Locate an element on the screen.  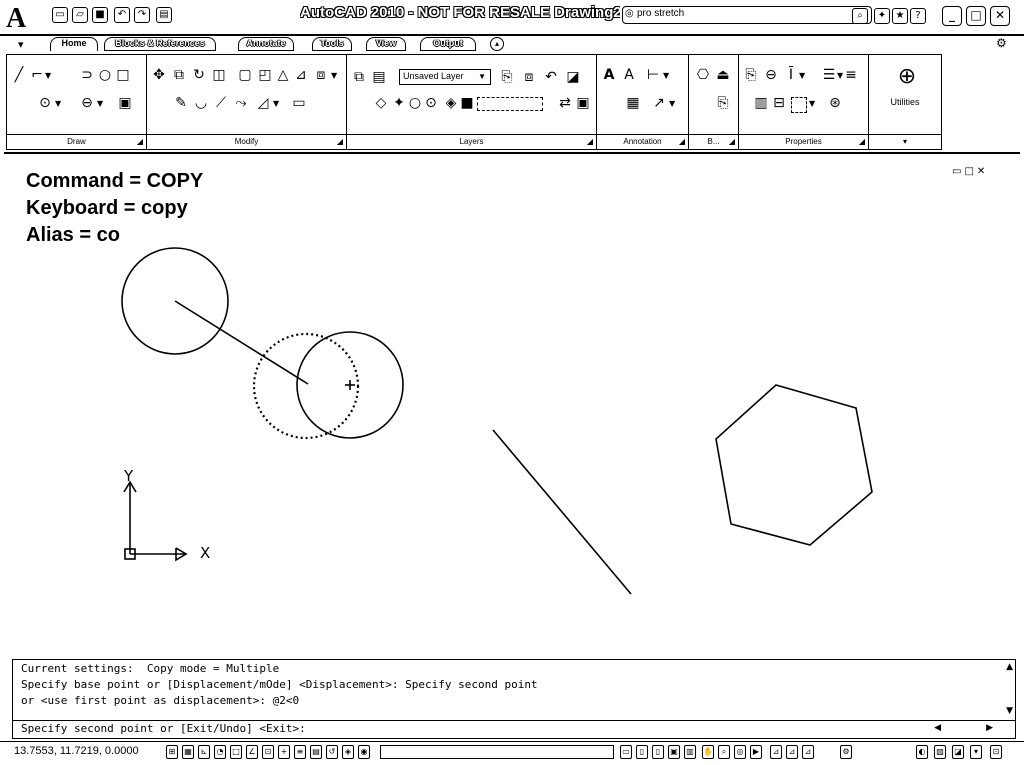
join-icon: ⤳ is located at coordinates (241, 103).